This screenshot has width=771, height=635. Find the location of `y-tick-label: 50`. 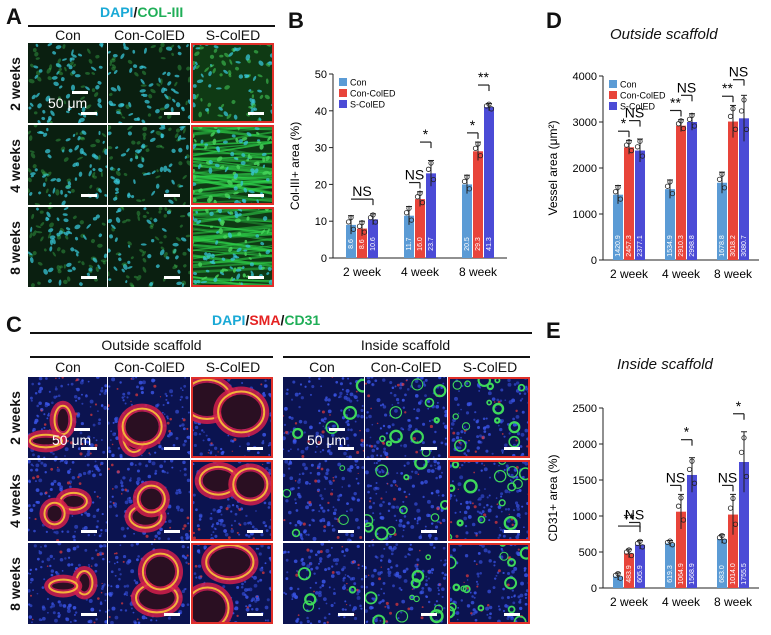

y-tick-label: 50 is located at coordinates (321, 75).